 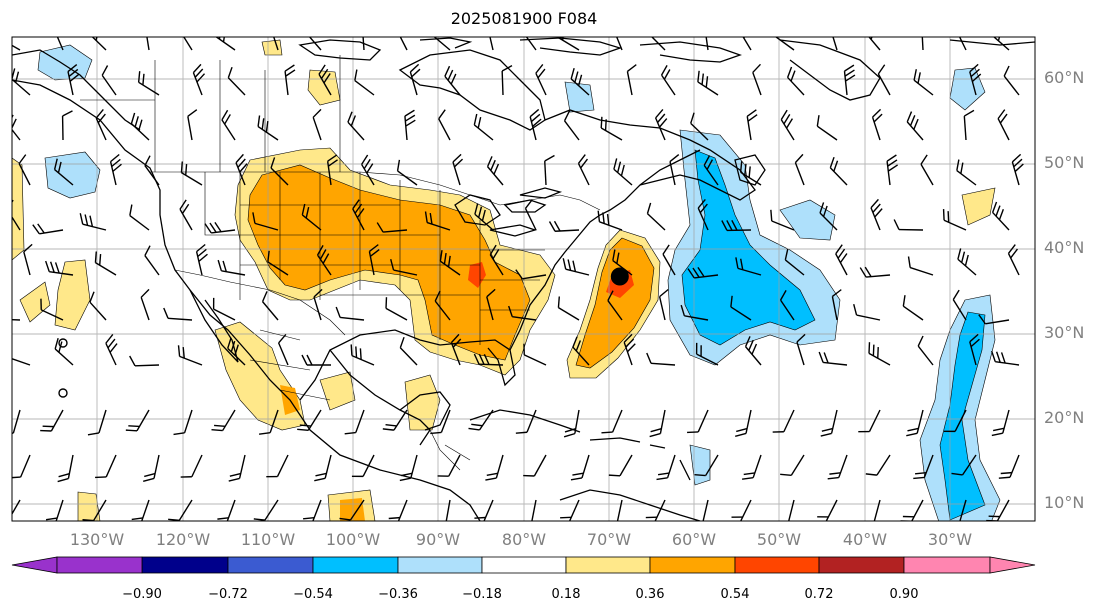 I want to click on storm-center-marker, so click(x=619, y=276).